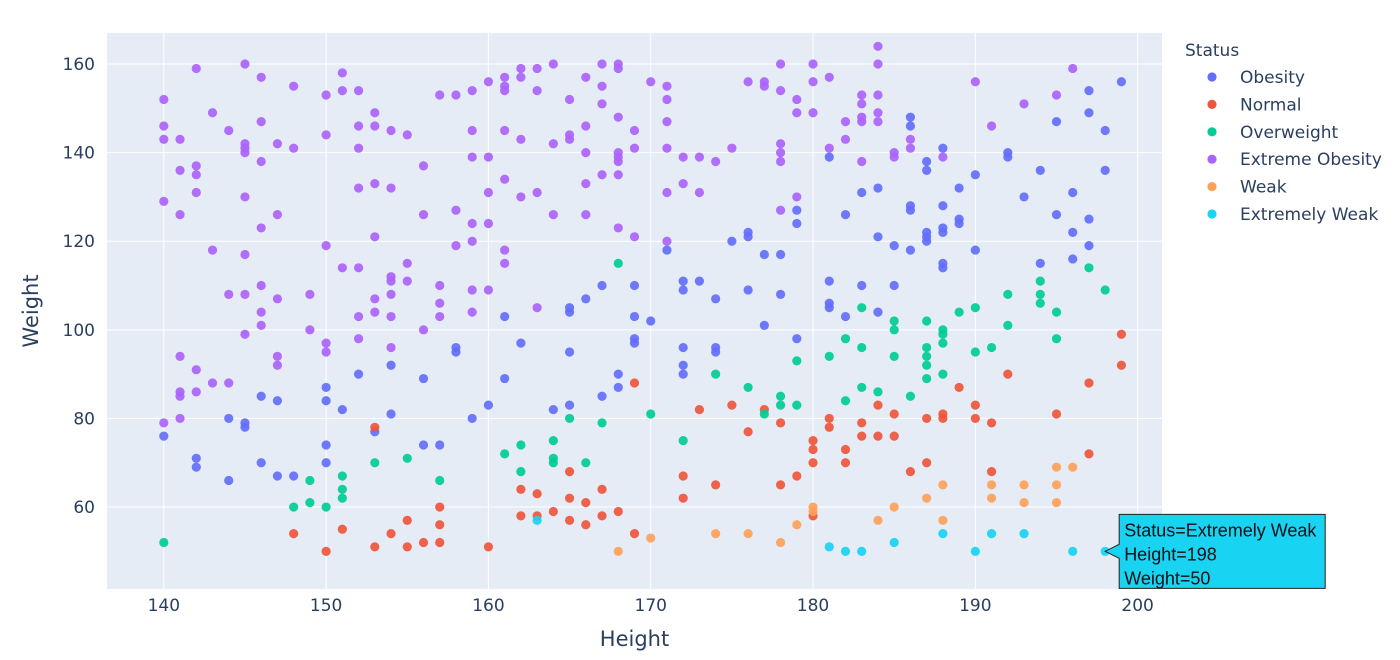 The image size is (1400, 660). I want to click on legend-item-extreme-obesity: Extreme Obesity, so click(1294, 160).